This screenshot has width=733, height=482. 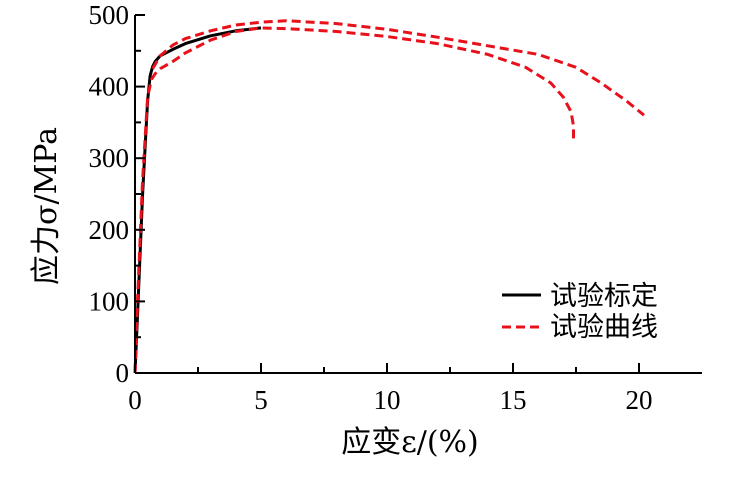 What do you see at coordinates (261, 400) in the screenshot?
I see `x-tick-label: 5` at bounding box center [261, 400].